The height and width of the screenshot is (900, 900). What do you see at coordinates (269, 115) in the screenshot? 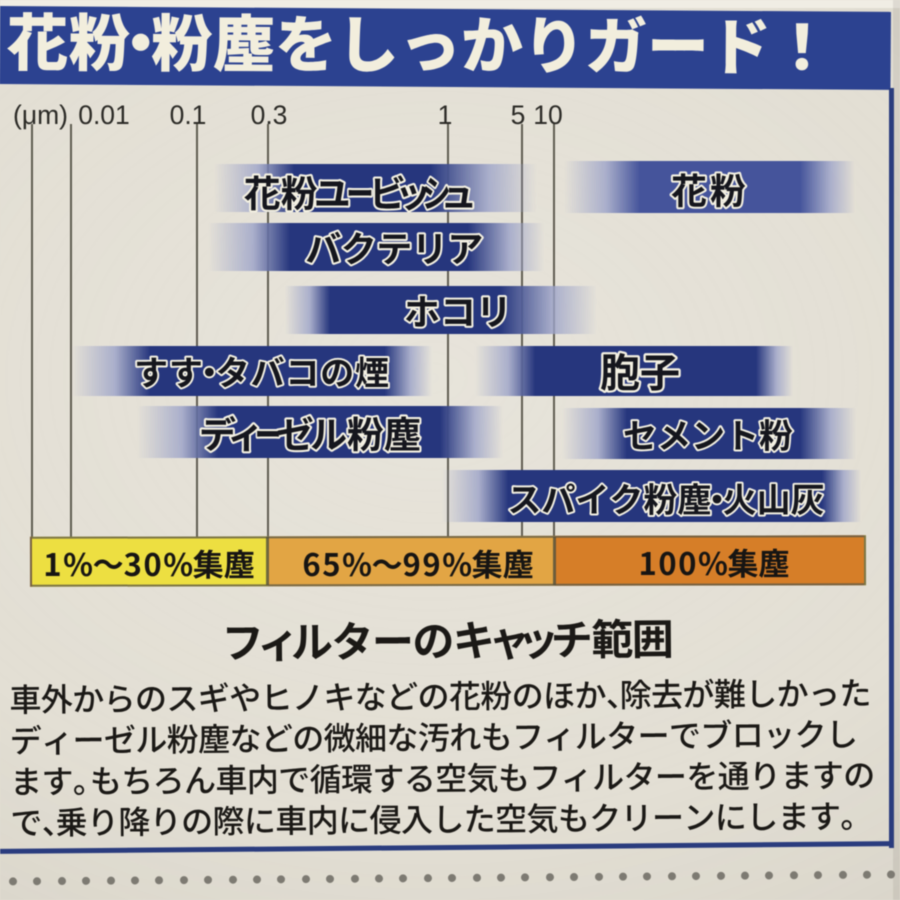
I see `svg-text: 0.3` at bounding box center [269, 115].